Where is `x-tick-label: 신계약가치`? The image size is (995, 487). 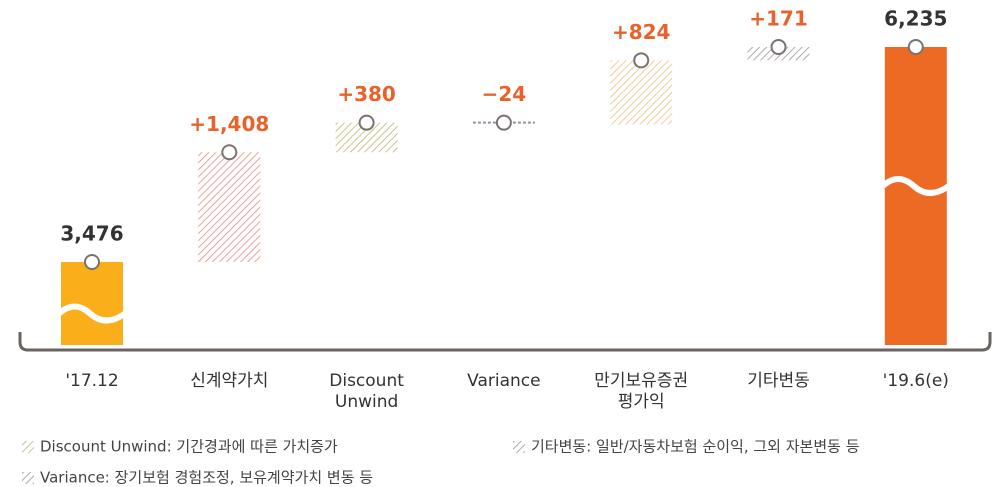
x-tick-label: 신계약가치 is located at coordinates (229, 381).